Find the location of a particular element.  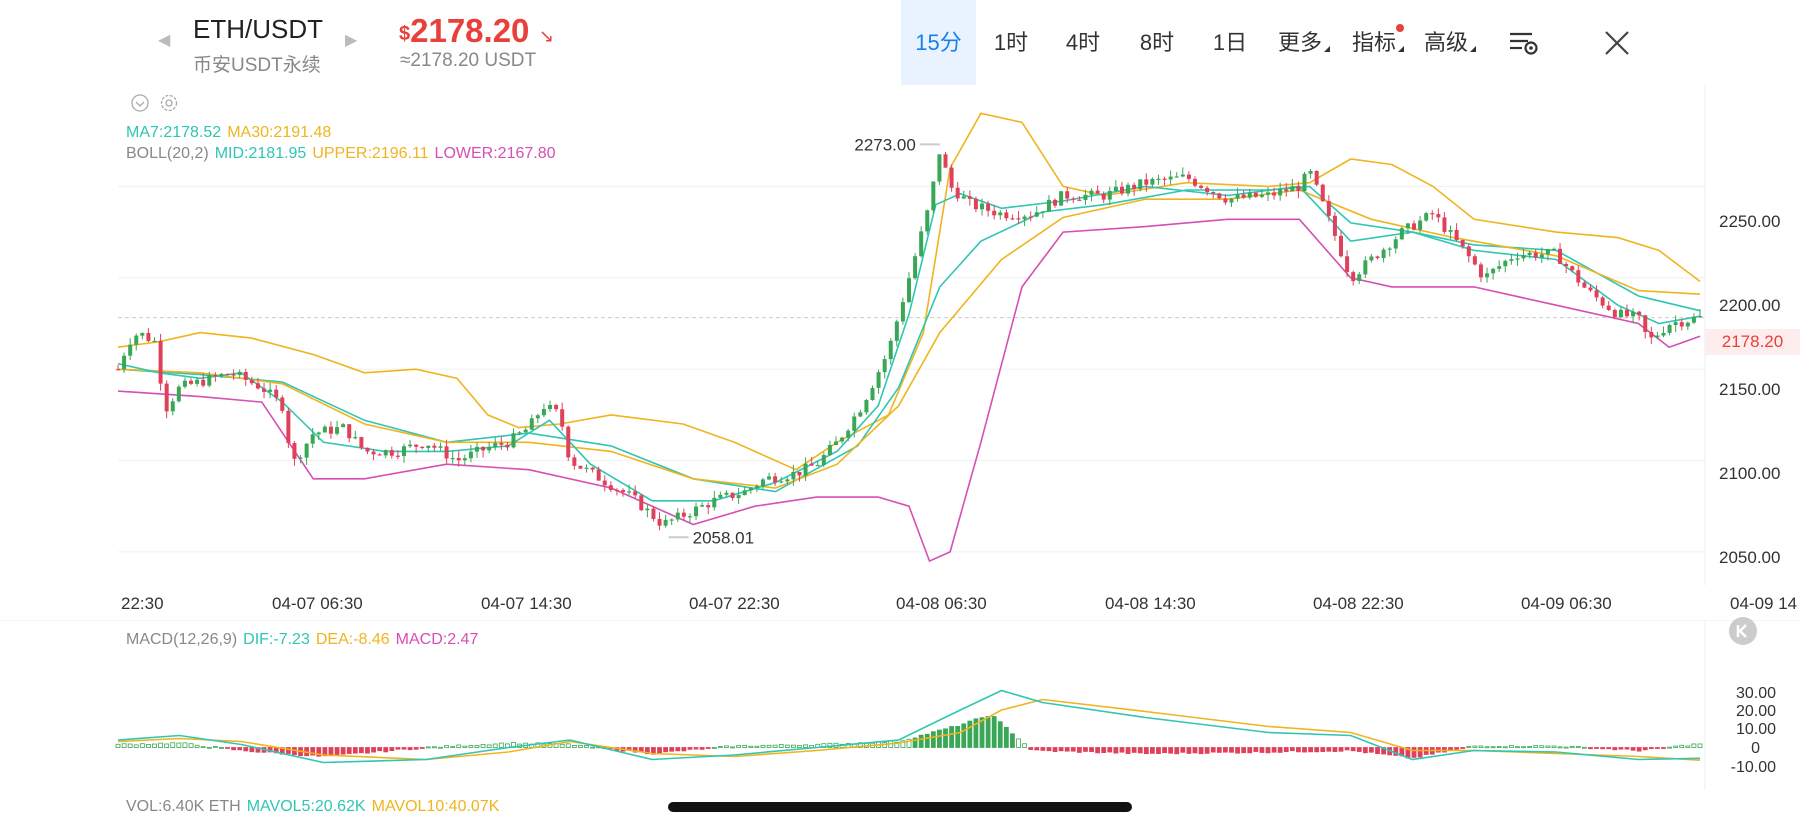

macd-tick-label: 30.00 is located at coordinates (1755, 693).